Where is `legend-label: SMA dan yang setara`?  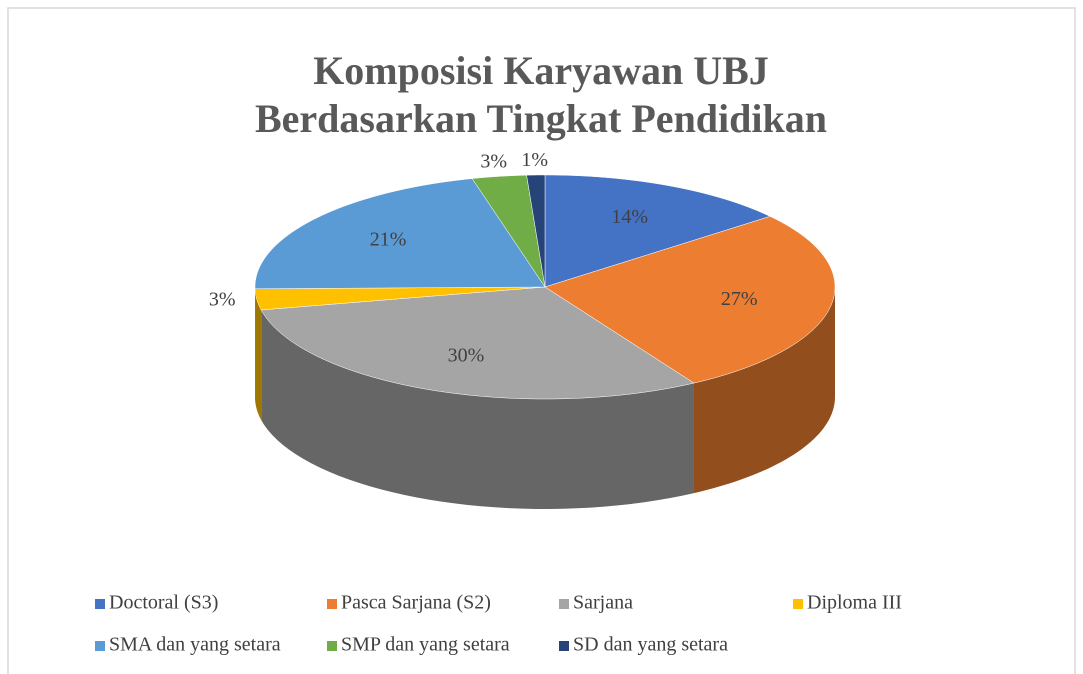 legend-label: SMA dan yang setara is located at coordinates (195, 645).